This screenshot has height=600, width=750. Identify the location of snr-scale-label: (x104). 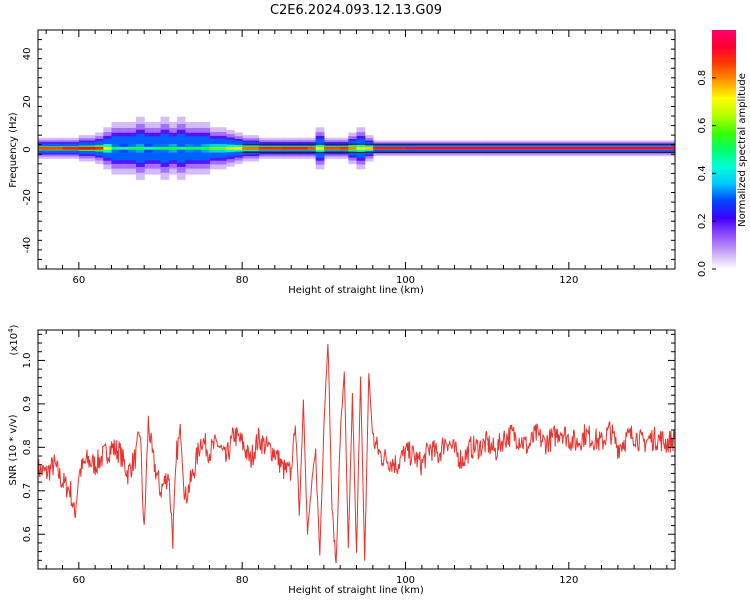
(13, 339).